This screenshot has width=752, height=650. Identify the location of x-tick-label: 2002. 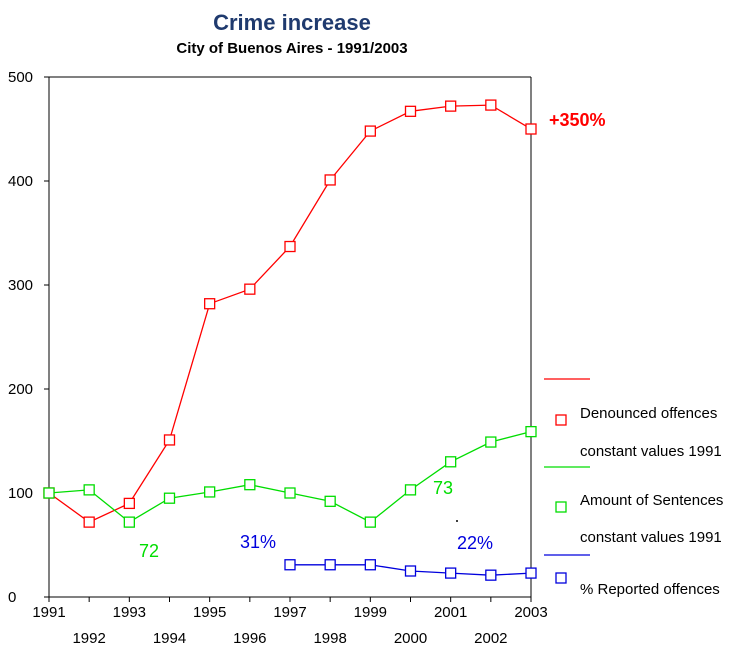
(490, 638).